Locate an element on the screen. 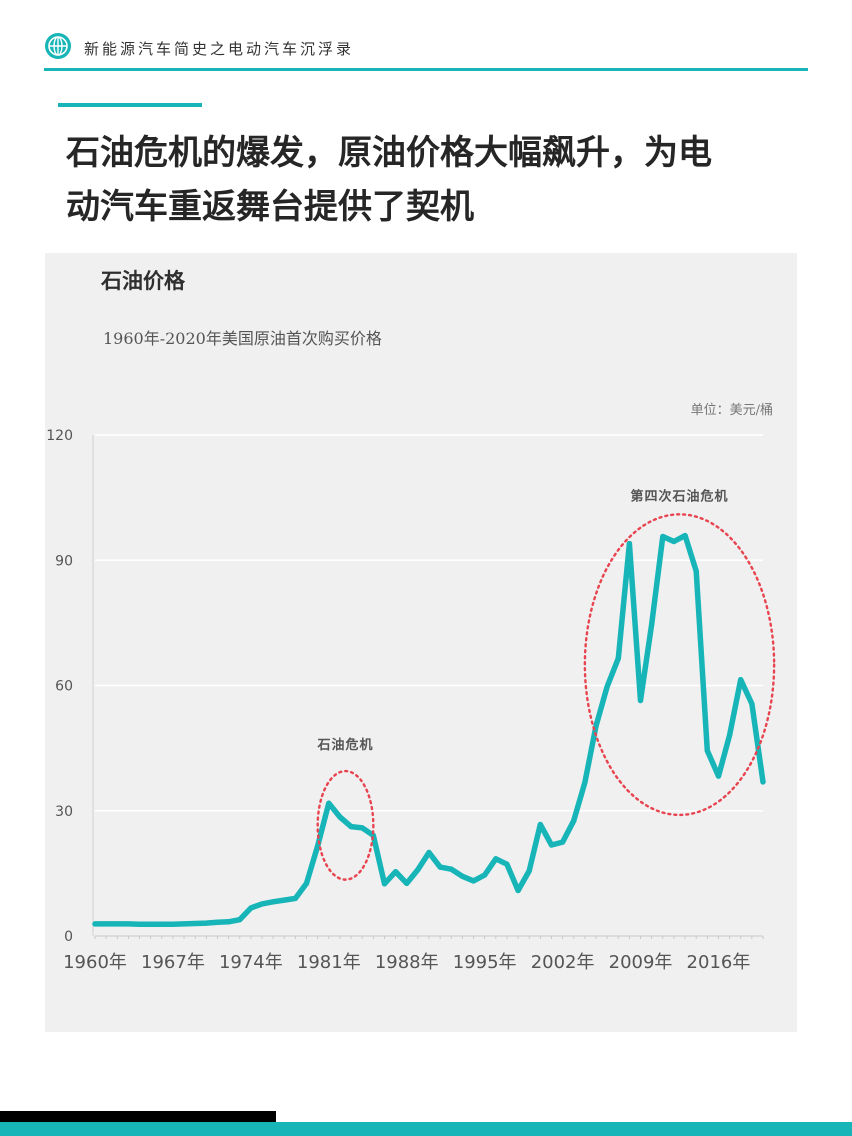 The height and width of the screenshot is (1136, 852). x-tick-label: 1981年 is located at coordinates (329, 962).